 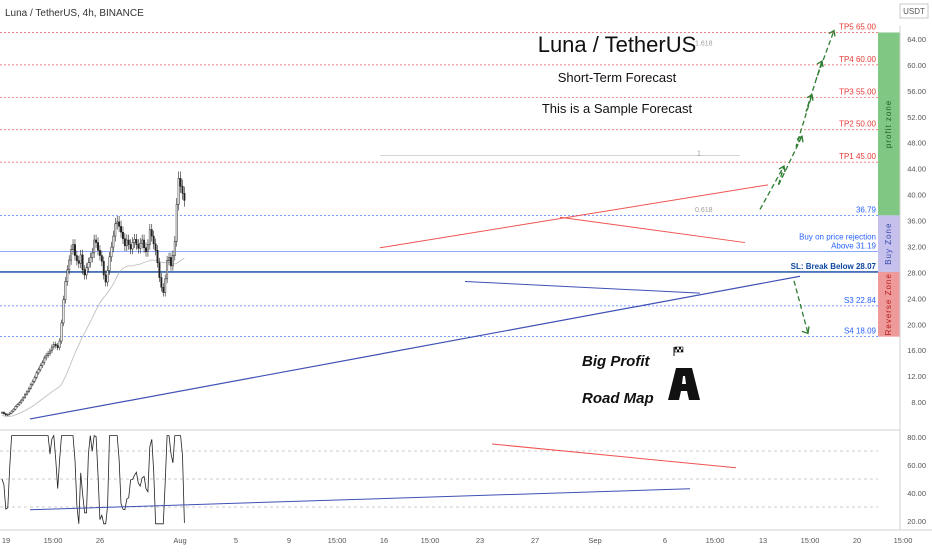 I want to click on level-label-1: TP4 60.00, so click(x=857, y=59).